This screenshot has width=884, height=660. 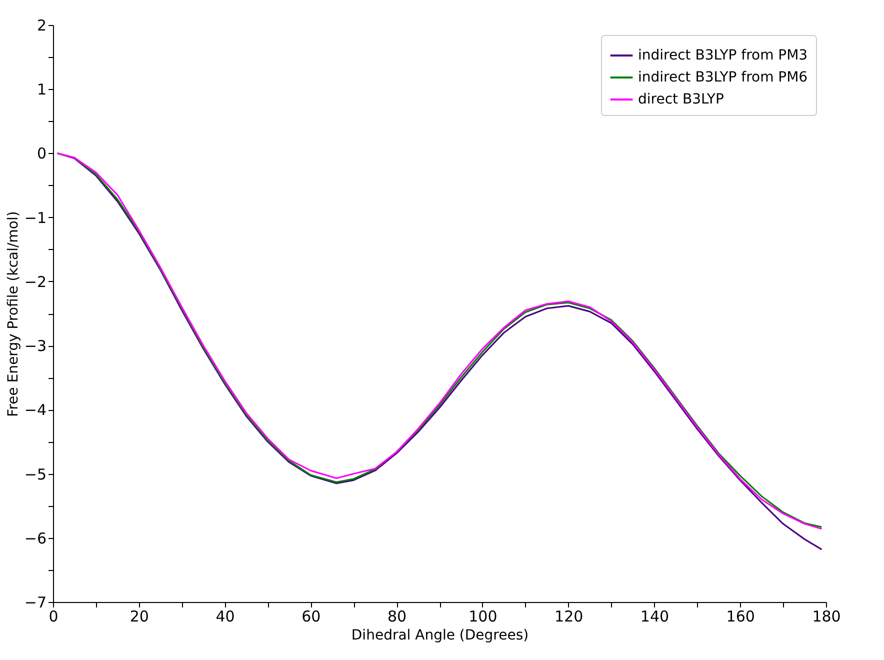 I want to click on x-tick-label: 120, so click(x=569, y=617).